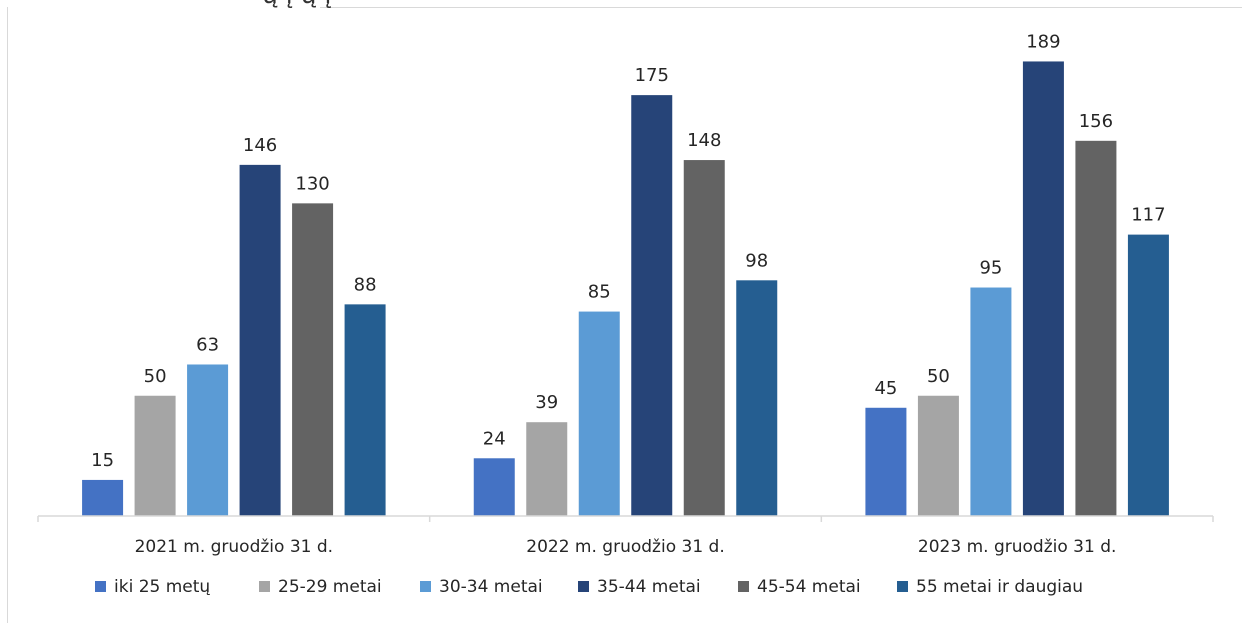 This screenshot has height=623, width=1242. What do you see at coordinates (546, 402) in the screenshot?
I see `bar-value-label: 39` at bounding box center [546, 402].